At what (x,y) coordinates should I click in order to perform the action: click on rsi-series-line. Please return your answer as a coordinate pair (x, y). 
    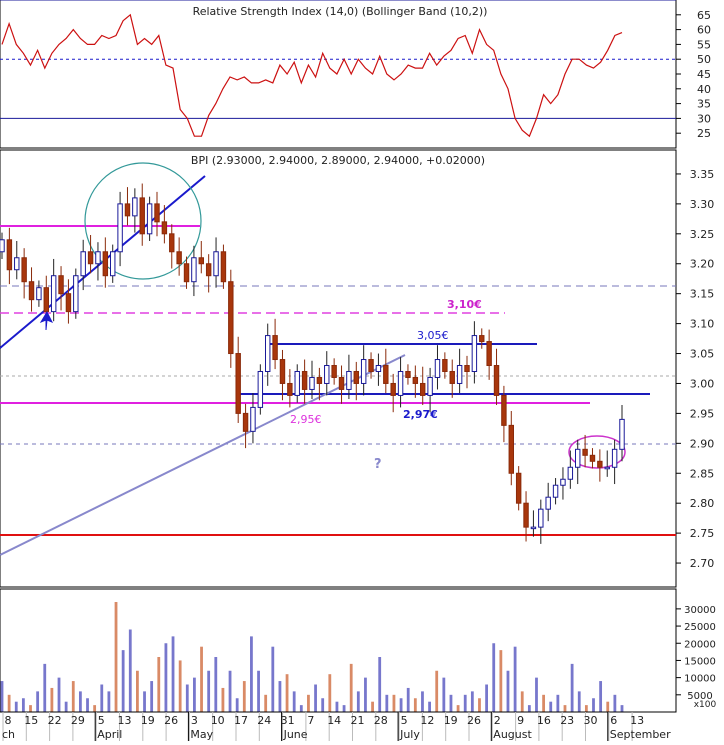
    Looking at the image, I should click on (312, 75).